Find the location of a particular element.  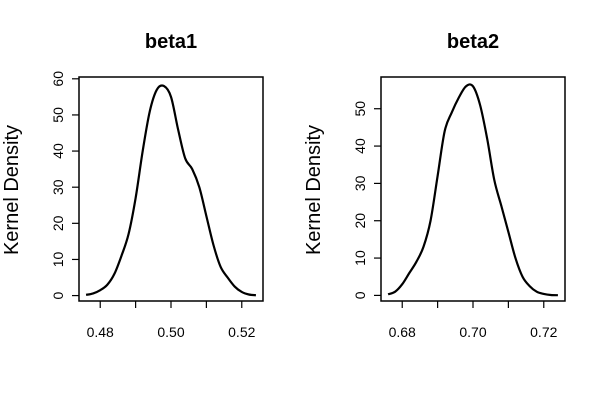

y-axis: 0 10 20 30 40 50 is located at coordinates (366, 200).